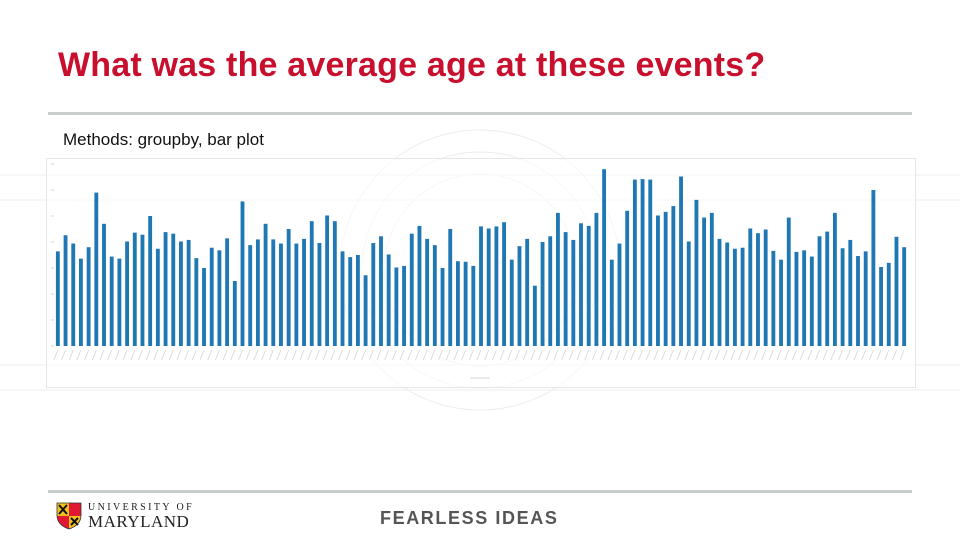 The width and height of the screenshot is (960, 540). What do you see at coordinates (480, 491) in the screenshot?
I see `footer-divider` at bounding box center [480, 491].